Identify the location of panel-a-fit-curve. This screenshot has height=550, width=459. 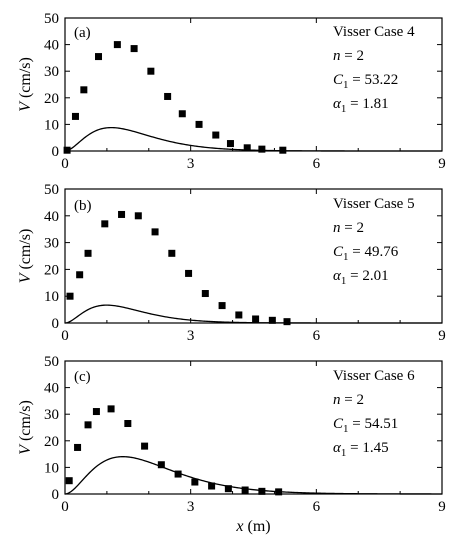
(253, 139).